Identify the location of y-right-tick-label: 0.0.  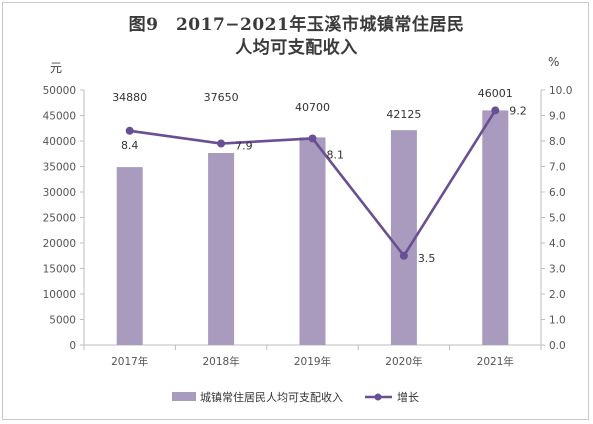
(557, 346).